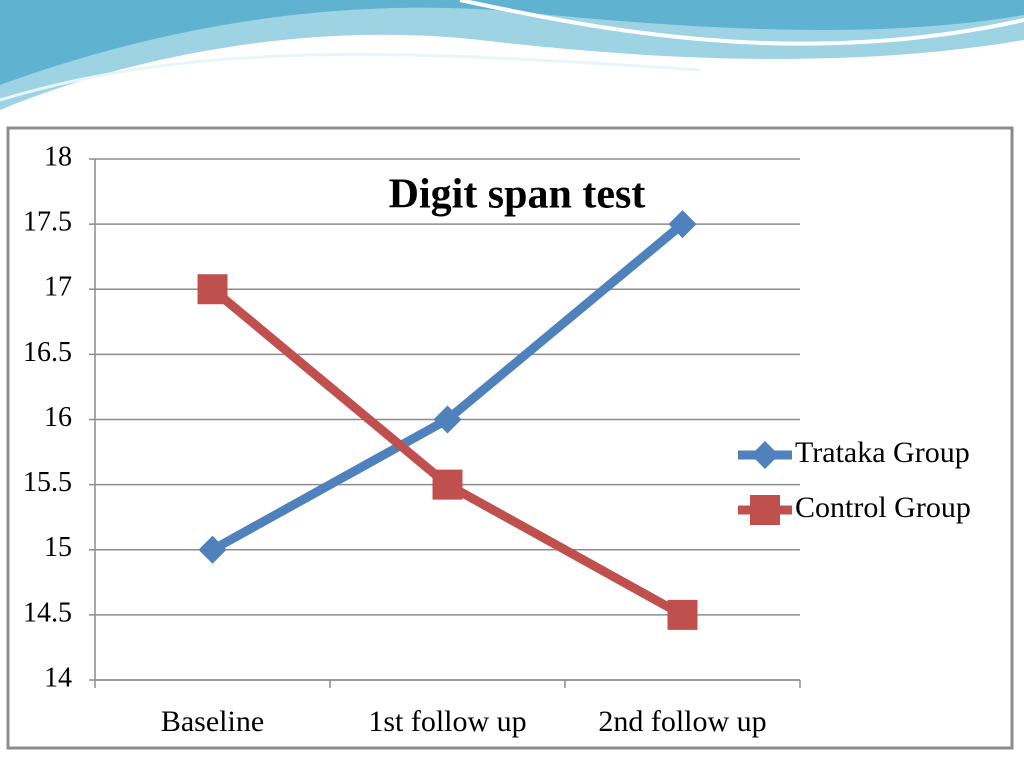  Describe the element at coordinates (58, 417) in the screenshot. I see `y-tick-label: 16` at that location.